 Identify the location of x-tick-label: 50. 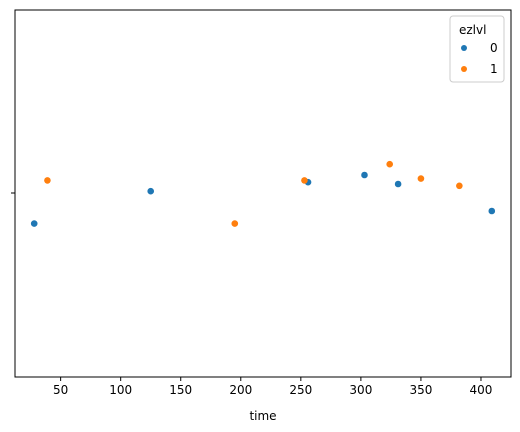
(60, 390).